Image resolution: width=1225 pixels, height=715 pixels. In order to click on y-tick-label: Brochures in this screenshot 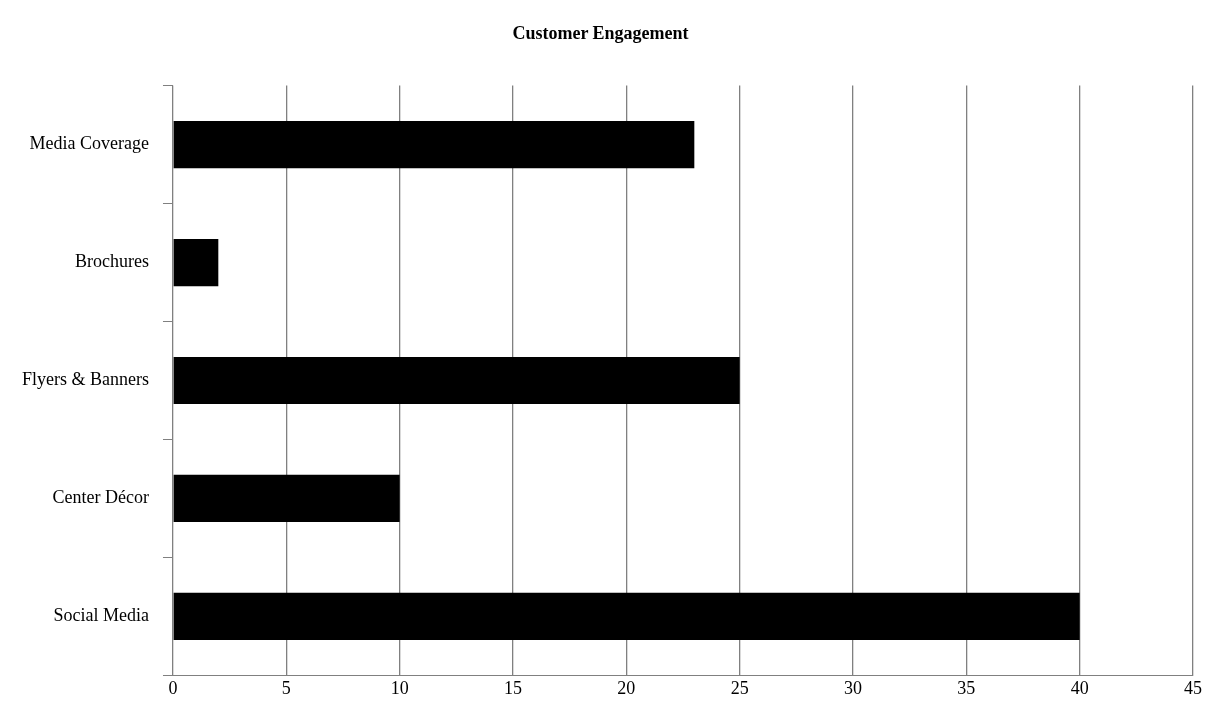, I will do `click(112, 261)`.